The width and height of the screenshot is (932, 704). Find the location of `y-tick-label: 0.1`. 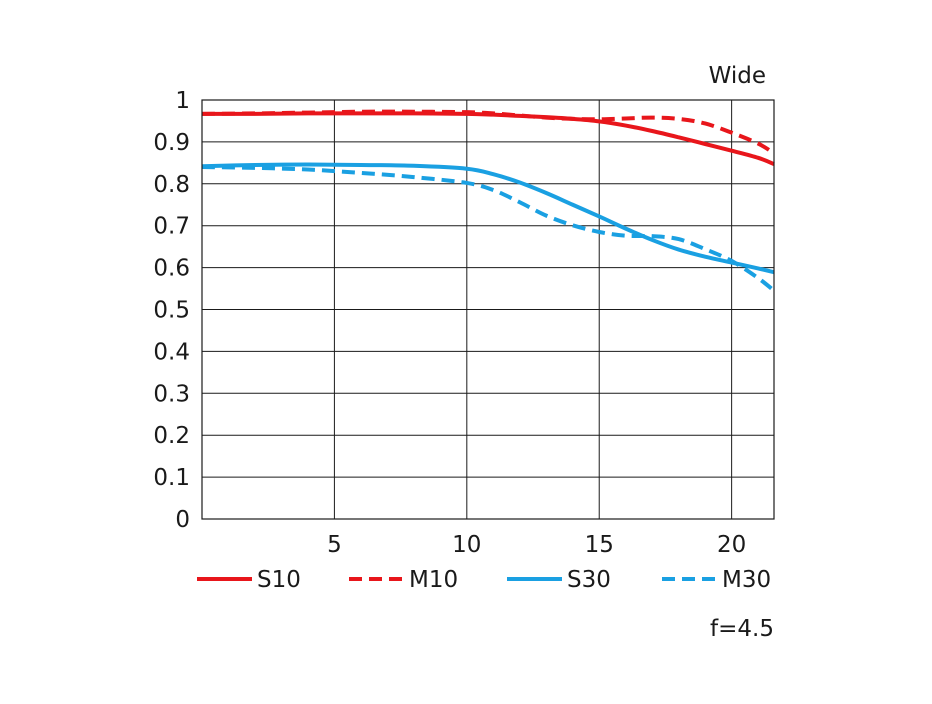

y-tick-label: 0.1 is located at coordinates (171, 478).